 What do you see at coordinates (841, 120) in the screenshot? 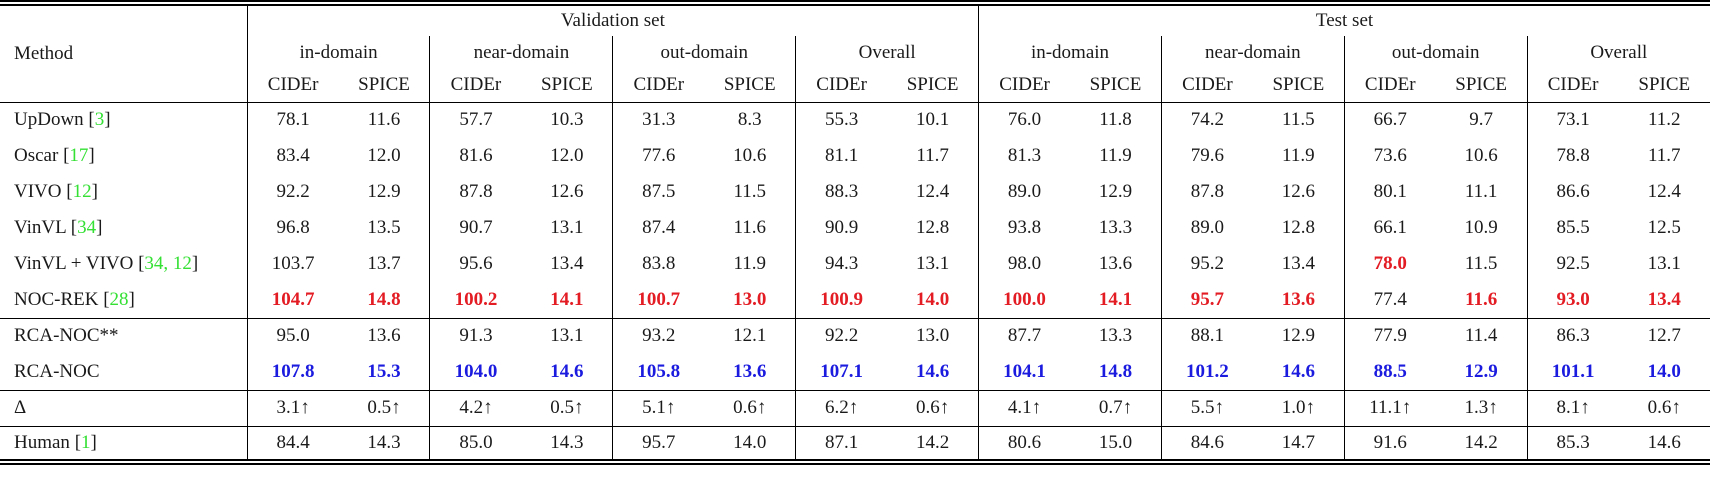
I see `value-cell: 55.3` at bounding box center [841, 120].